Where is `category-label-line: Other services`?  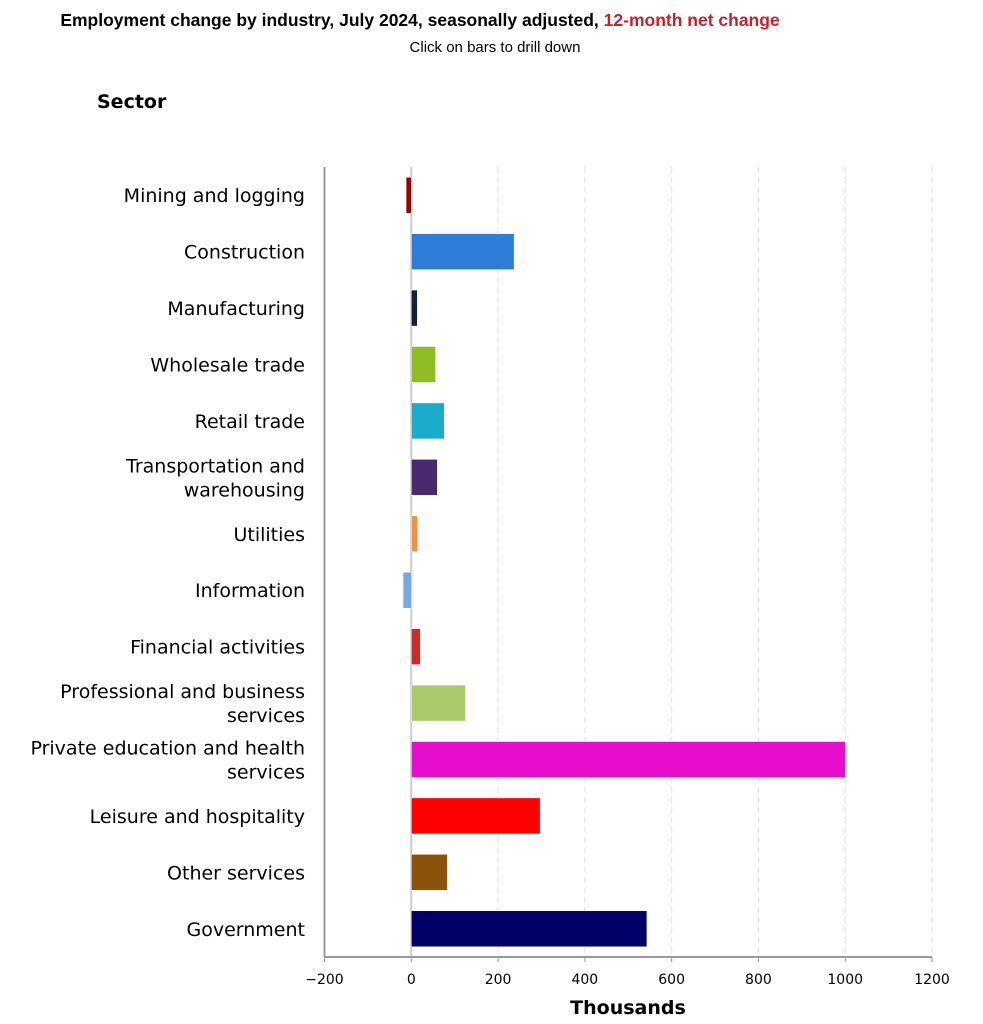 category-label-line: Other services is located at coordinates (236, 873).